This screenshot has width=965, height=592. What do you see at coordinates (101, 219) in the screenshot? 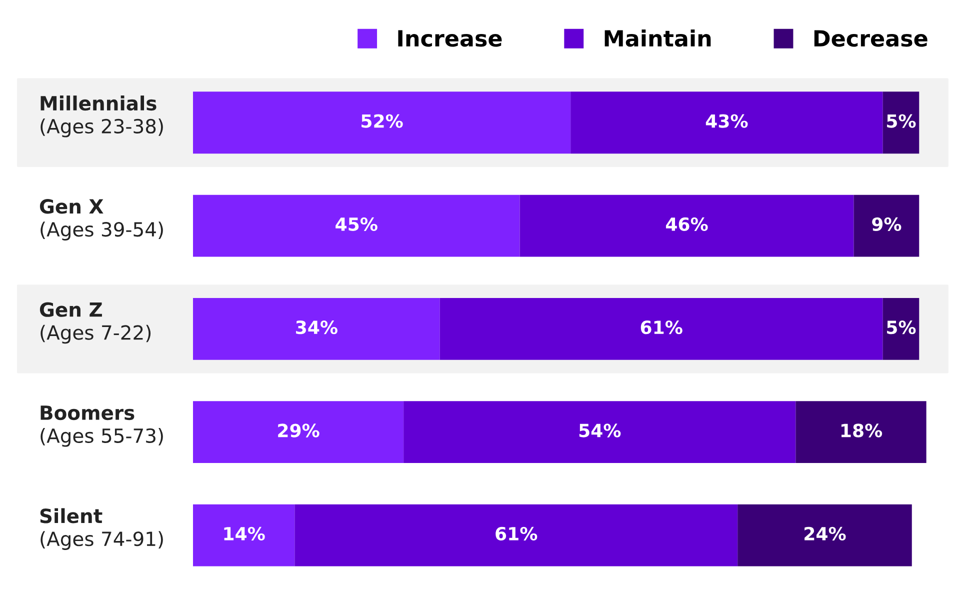
I see `y-tick-label: Gen X (Ages 39-54)` at bounding box center [101, 219].